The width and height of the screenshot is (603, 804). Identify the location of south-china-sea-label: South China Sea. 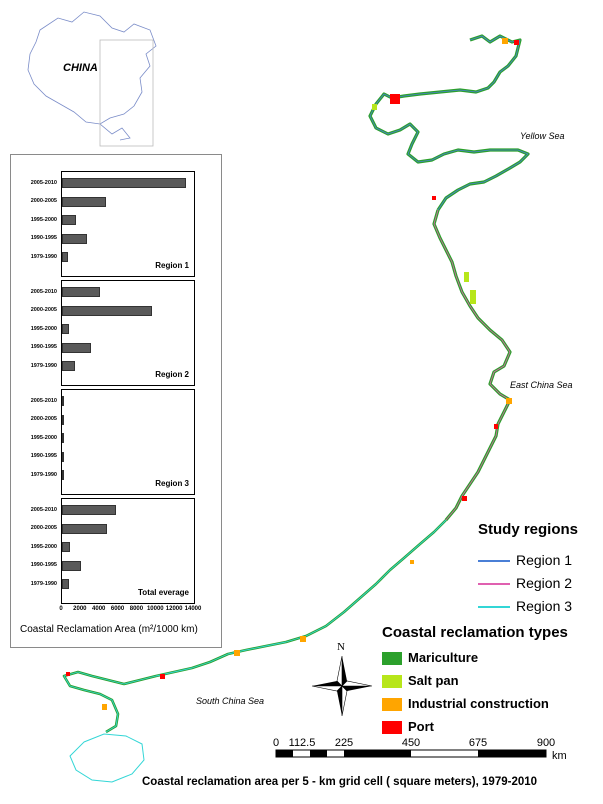
(230, 701).